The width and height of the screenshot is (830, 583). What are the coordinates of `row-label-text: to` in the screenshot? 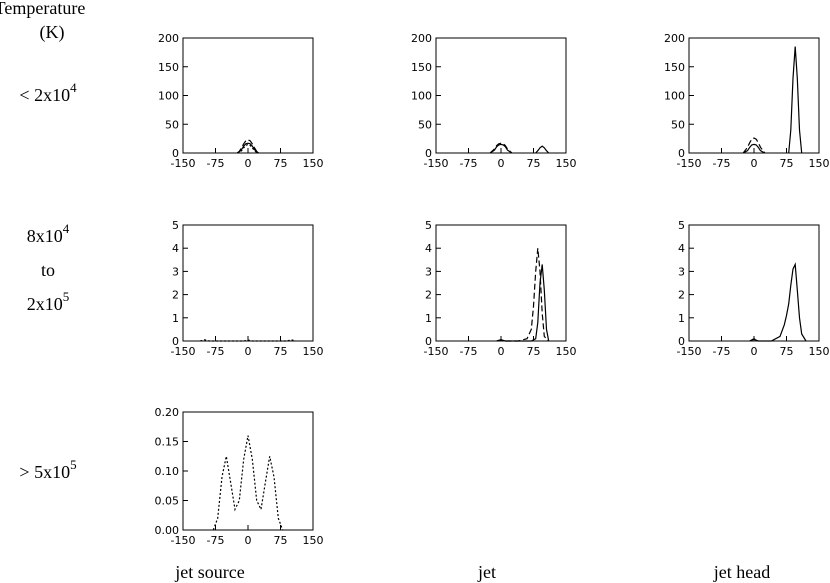 It's located at (48, 270).